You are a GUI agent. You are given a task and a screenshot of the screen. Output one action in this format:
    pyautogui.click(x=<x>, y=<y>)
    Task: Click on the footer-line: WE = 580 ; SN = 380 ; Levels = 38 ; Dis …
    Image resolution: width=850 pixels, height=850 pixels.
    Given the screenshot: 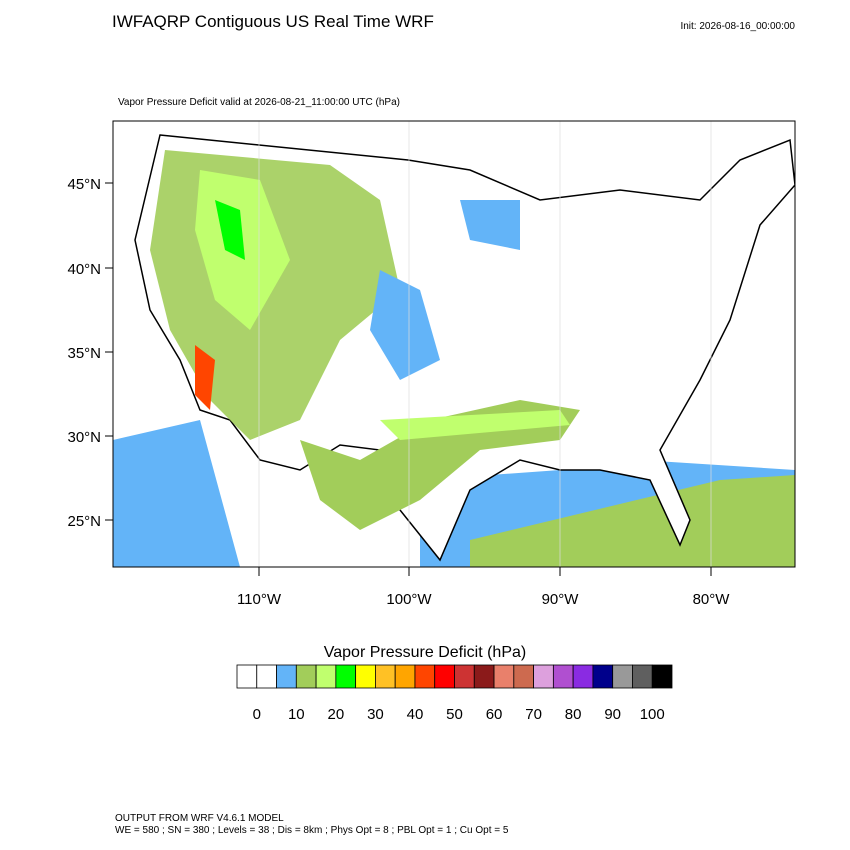 What is the action you would take?
    pyautogui.click(x=312, y=830)
    